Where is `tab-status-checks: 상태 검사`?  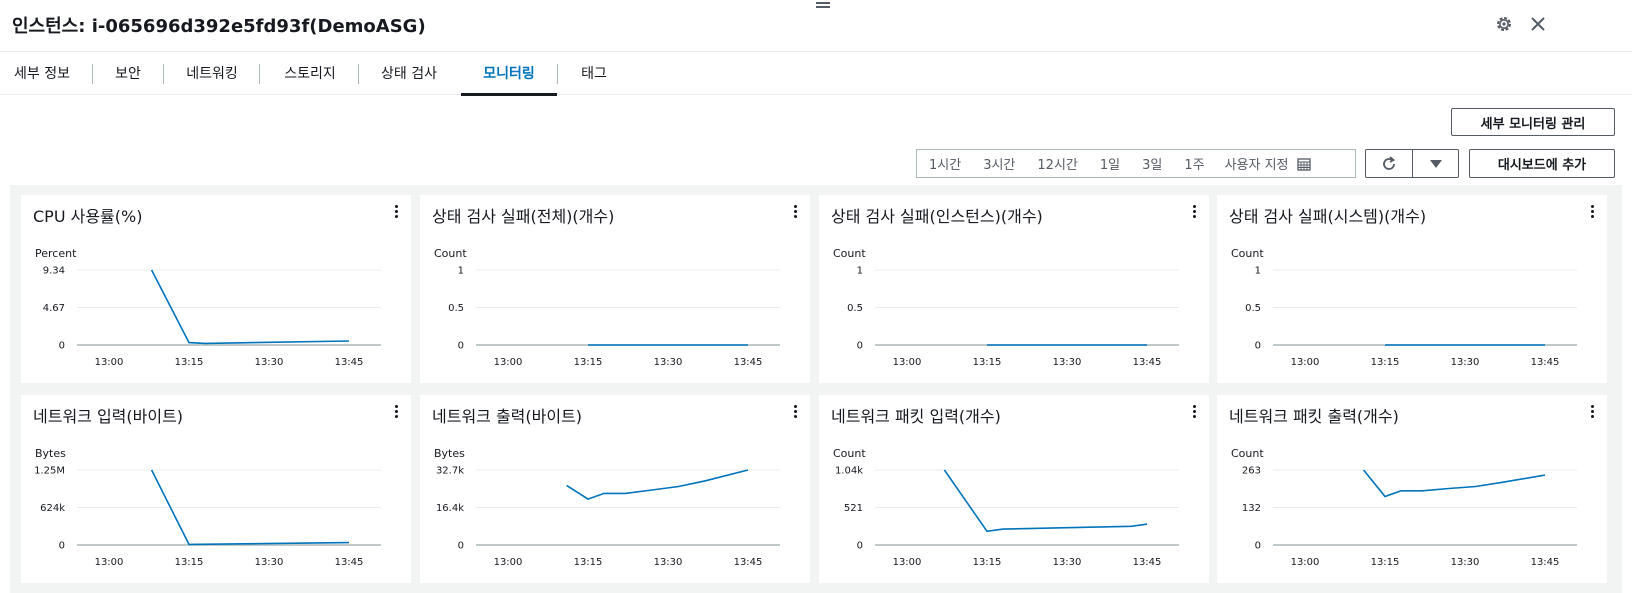
tab-status-checks: 상태 검사 is located at coordinates (409, 74).